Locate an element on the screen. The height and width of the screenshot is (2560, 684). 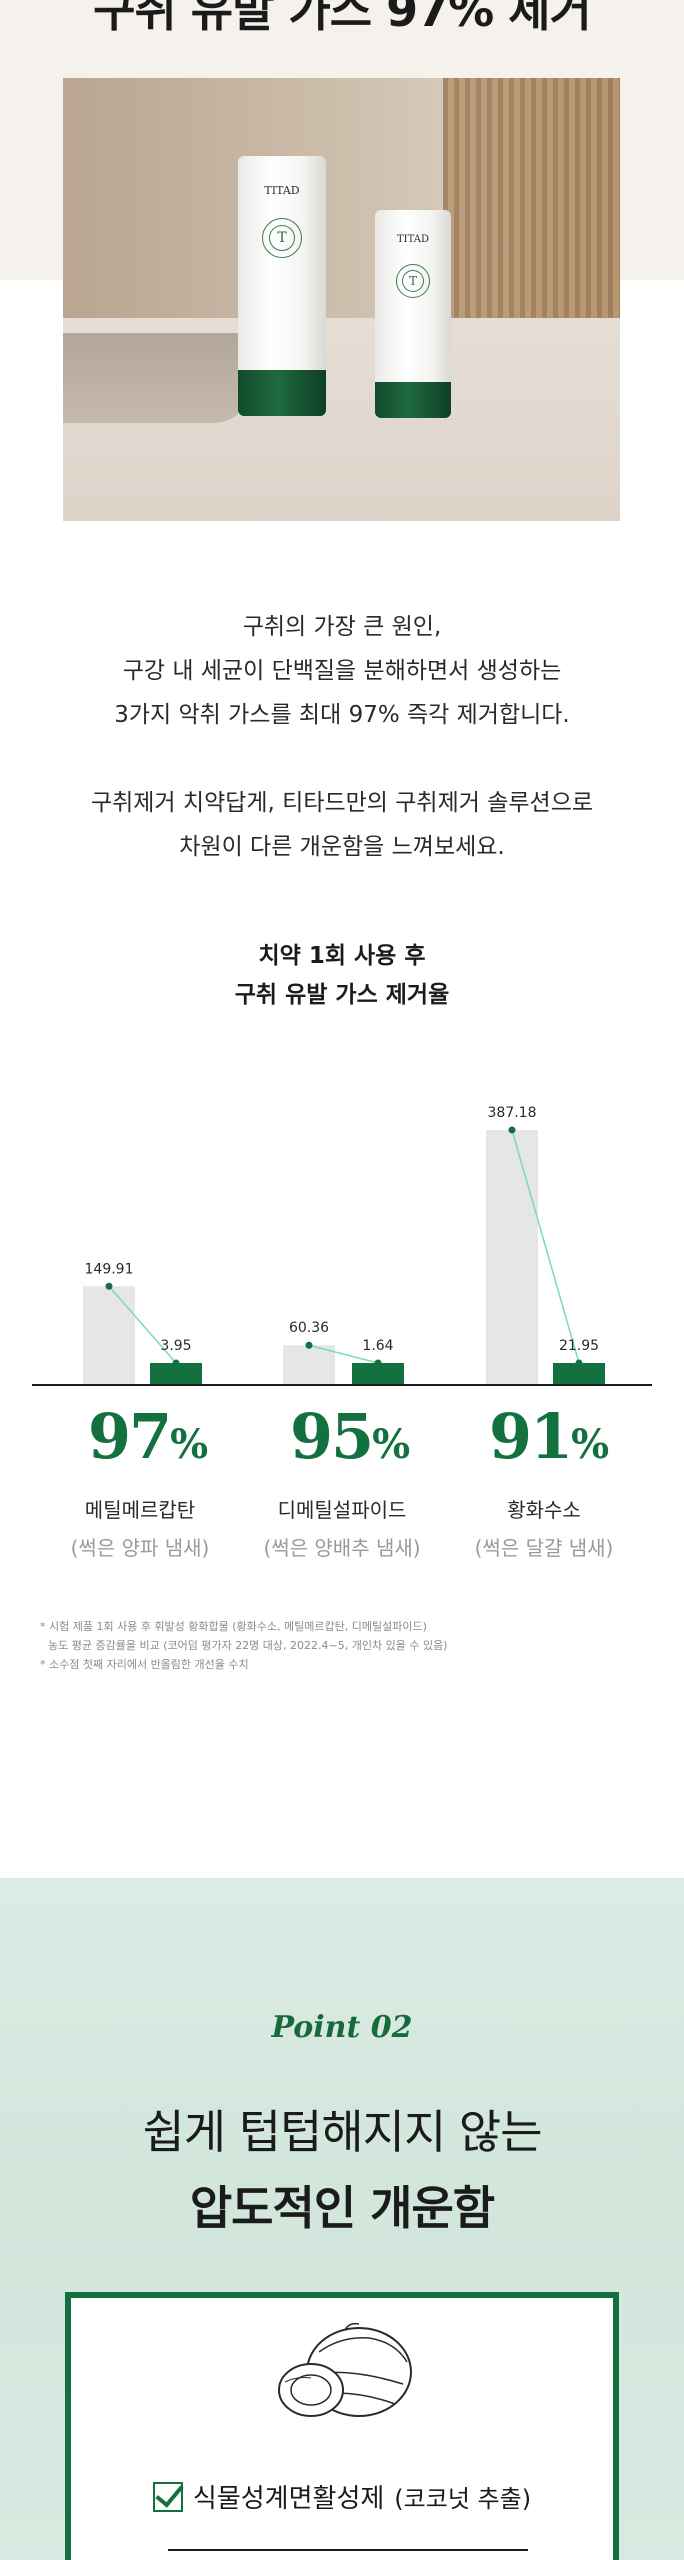
gas-description: (썩은 양배추 냄새) is located at coordinates (342, 1548).